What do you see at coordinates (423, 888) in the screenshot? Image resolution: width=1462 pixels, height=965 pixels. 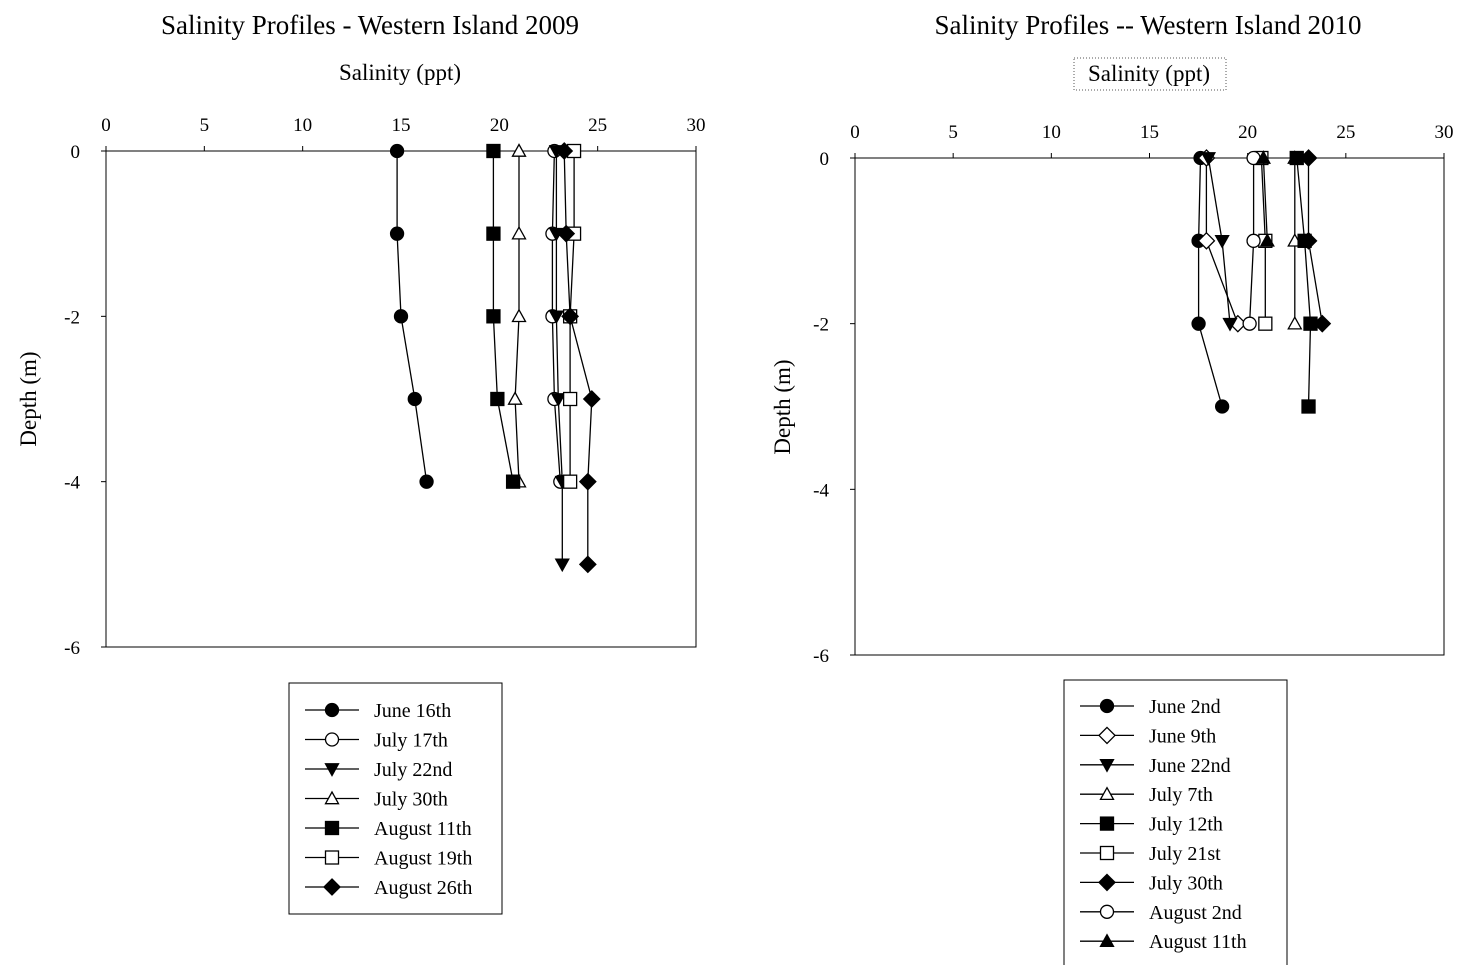 I see `legend-label: August 26th` at bounding box center [423, 888].